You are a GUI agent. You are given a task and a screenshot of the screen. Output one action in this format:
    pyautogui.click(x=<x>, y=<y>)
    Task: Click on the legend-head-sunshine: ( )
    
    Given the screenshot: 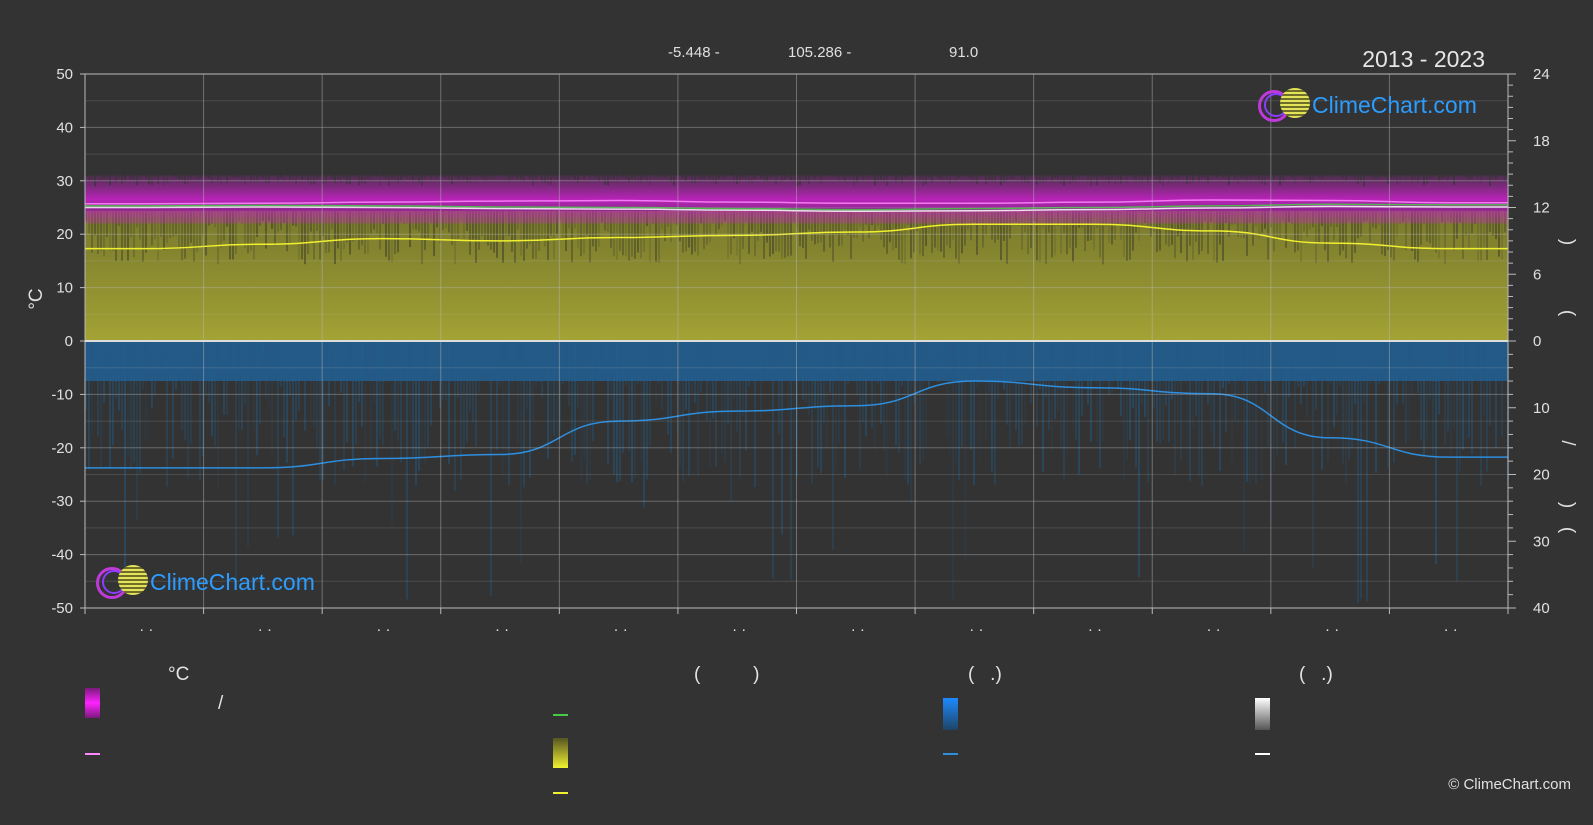 What is the action you would take?
    pyautogui.click(x=727, y=674)
    